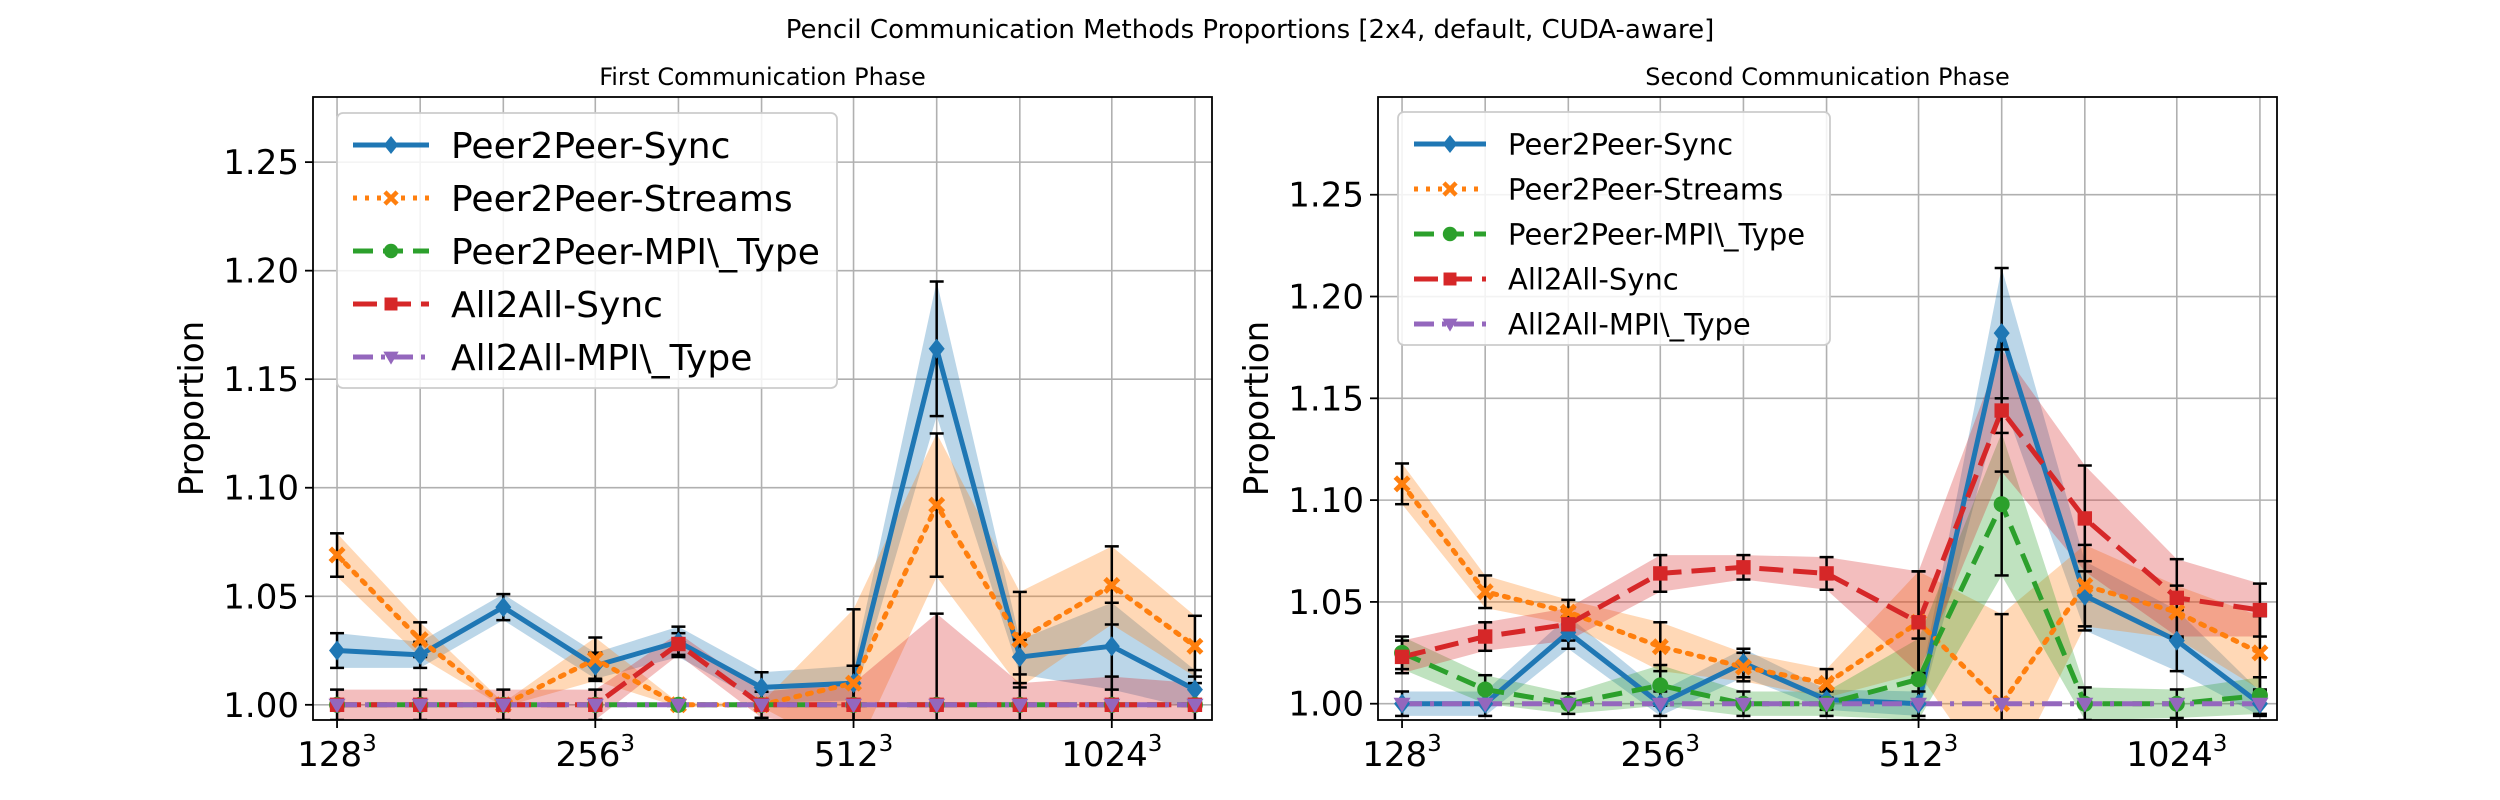 The height and width of the screenshot is (800, 2500). Describe the element at coordinates (1831, 534) in the screenshot. I see `series-4-line` at that location.